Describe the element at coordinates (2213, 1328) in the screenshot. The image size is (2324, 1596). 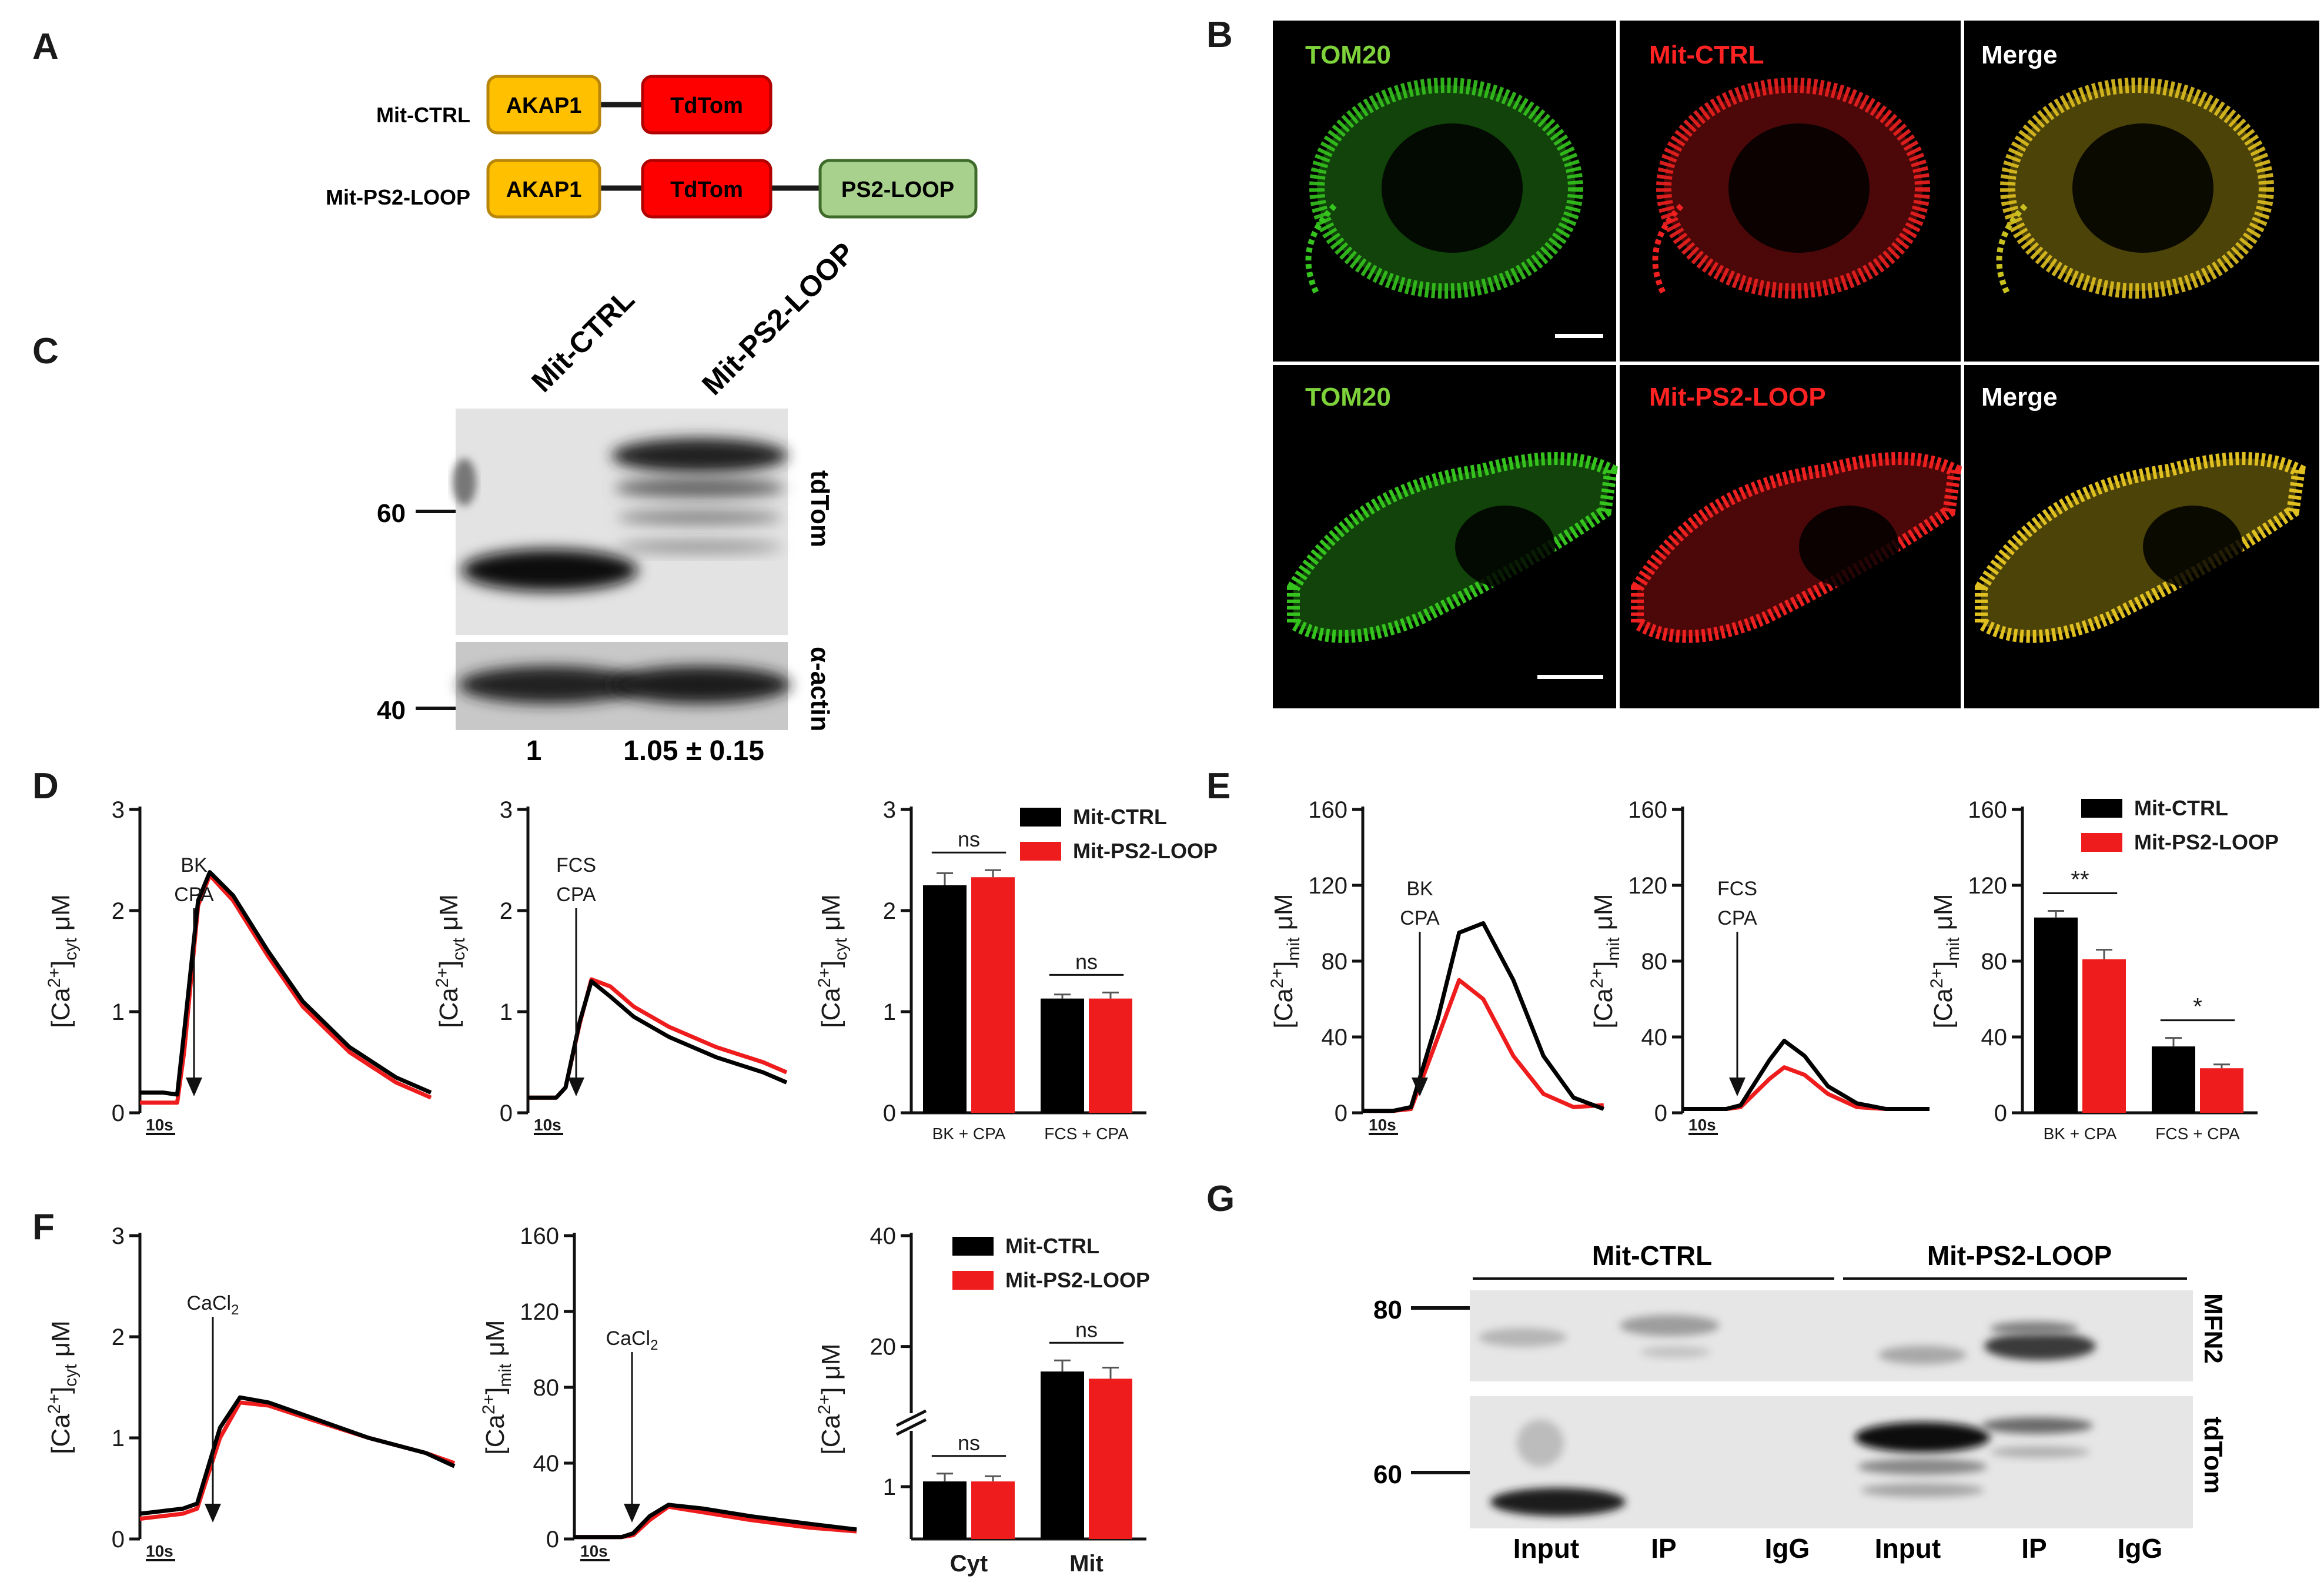
I see `antibody-label-mfn2: MFN2` at that location.